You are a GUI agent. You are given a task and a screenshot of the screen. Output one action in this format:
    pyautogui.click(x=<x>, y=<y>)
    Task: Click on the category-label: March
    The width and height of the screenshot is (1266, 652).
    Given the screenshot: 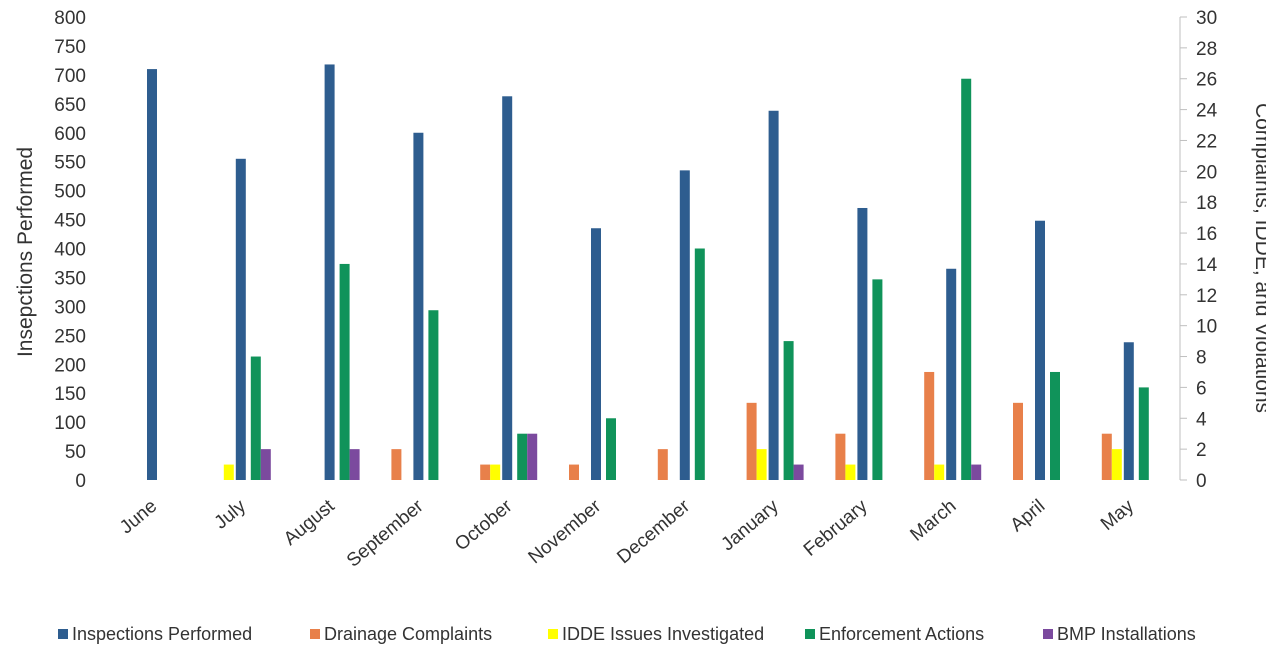 What is the action you would take?
    pyautogui.click(x=933, y=521)
    